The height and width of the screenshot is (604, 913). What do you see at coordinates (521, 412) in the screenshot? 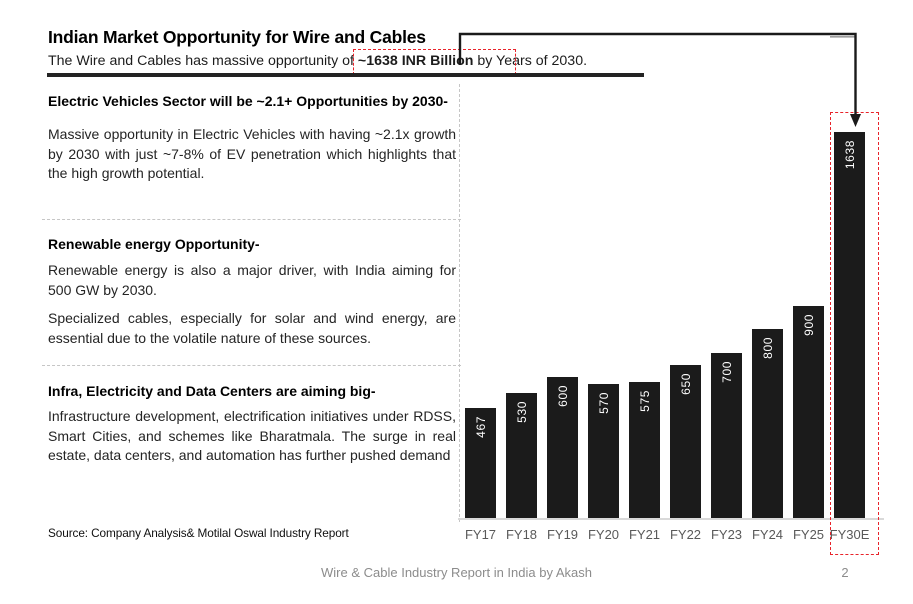
I see `bar-value-label: 530` at bounding box center [521, 412].